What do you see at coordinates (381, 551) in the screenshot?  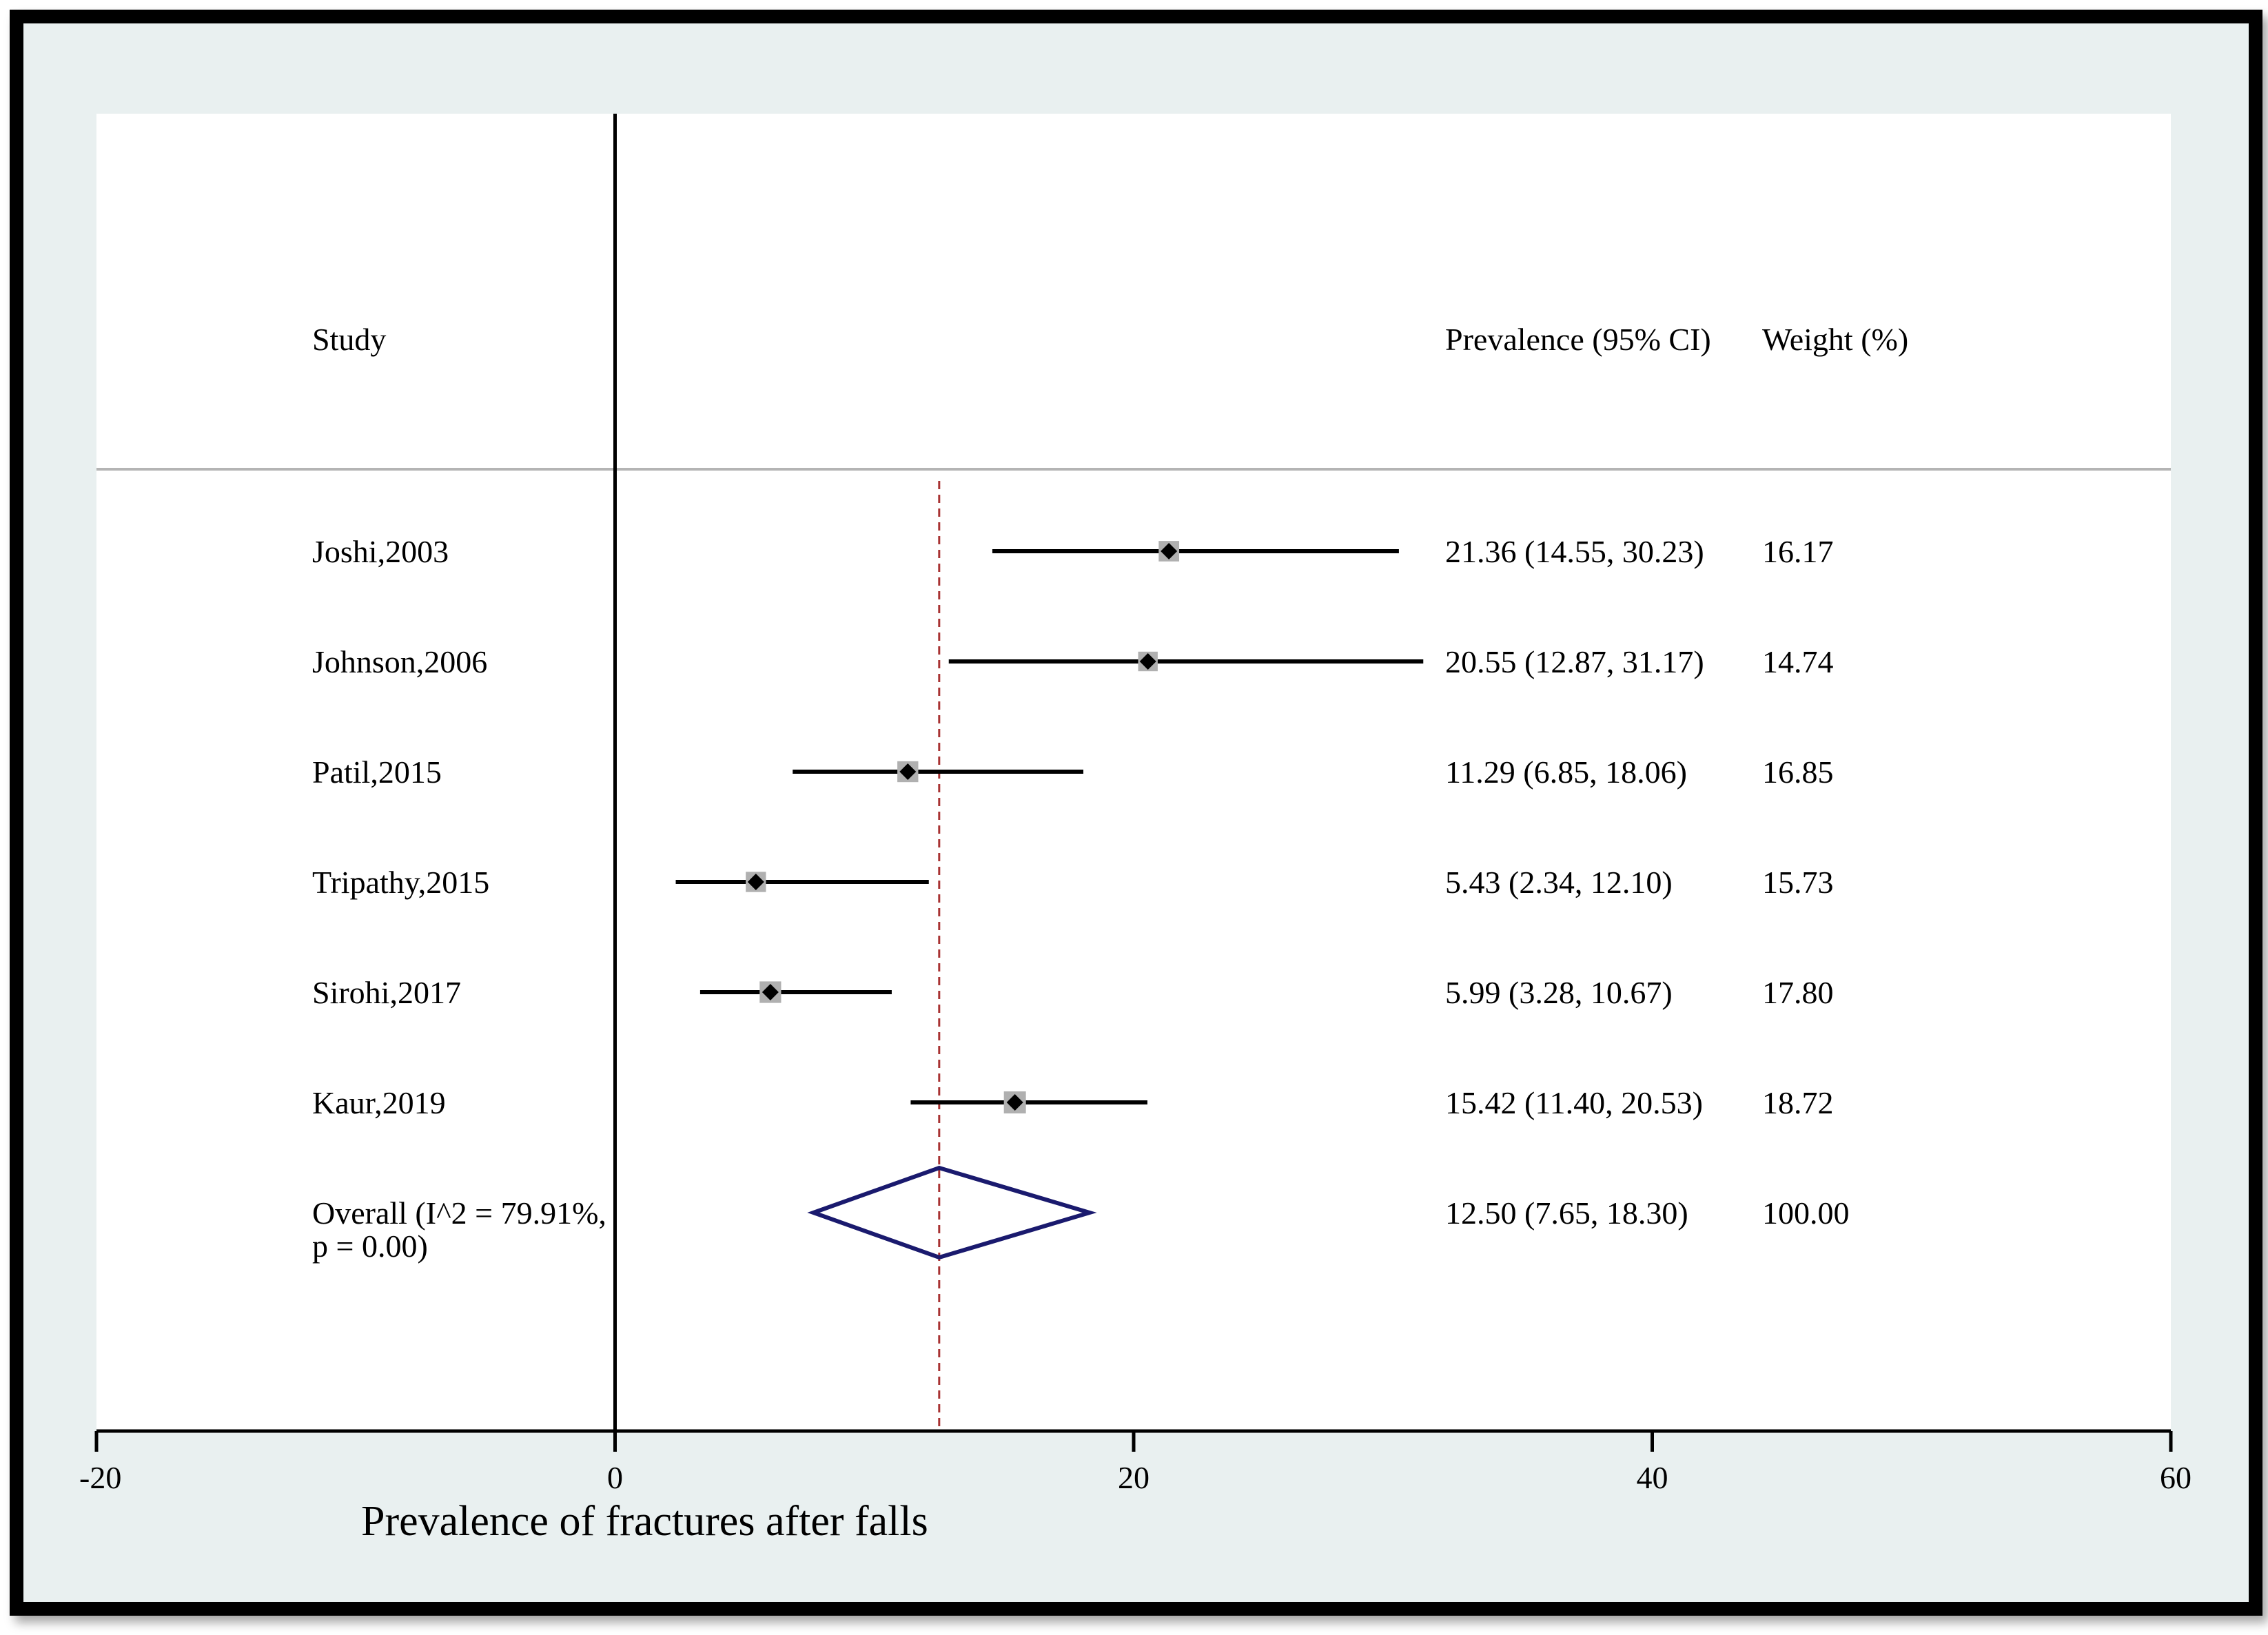 I see `study-label: Joshi,2003` at bounding box center [381, 551].